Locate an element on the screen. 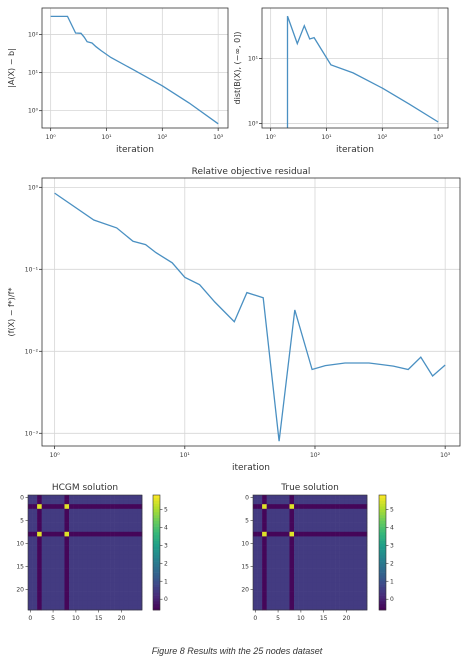  colorbar-tick-label: 5 is located at coordinates (392, 509).